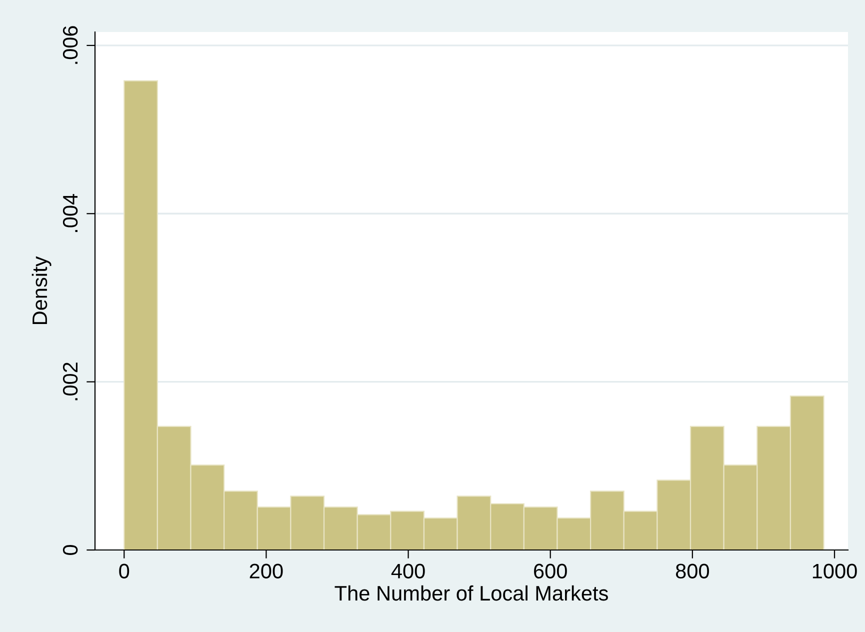  What do you see at coordinates (124, 571) in the screenshot?
I see `x-tick-label: 0` at bounding box center [124, 571].